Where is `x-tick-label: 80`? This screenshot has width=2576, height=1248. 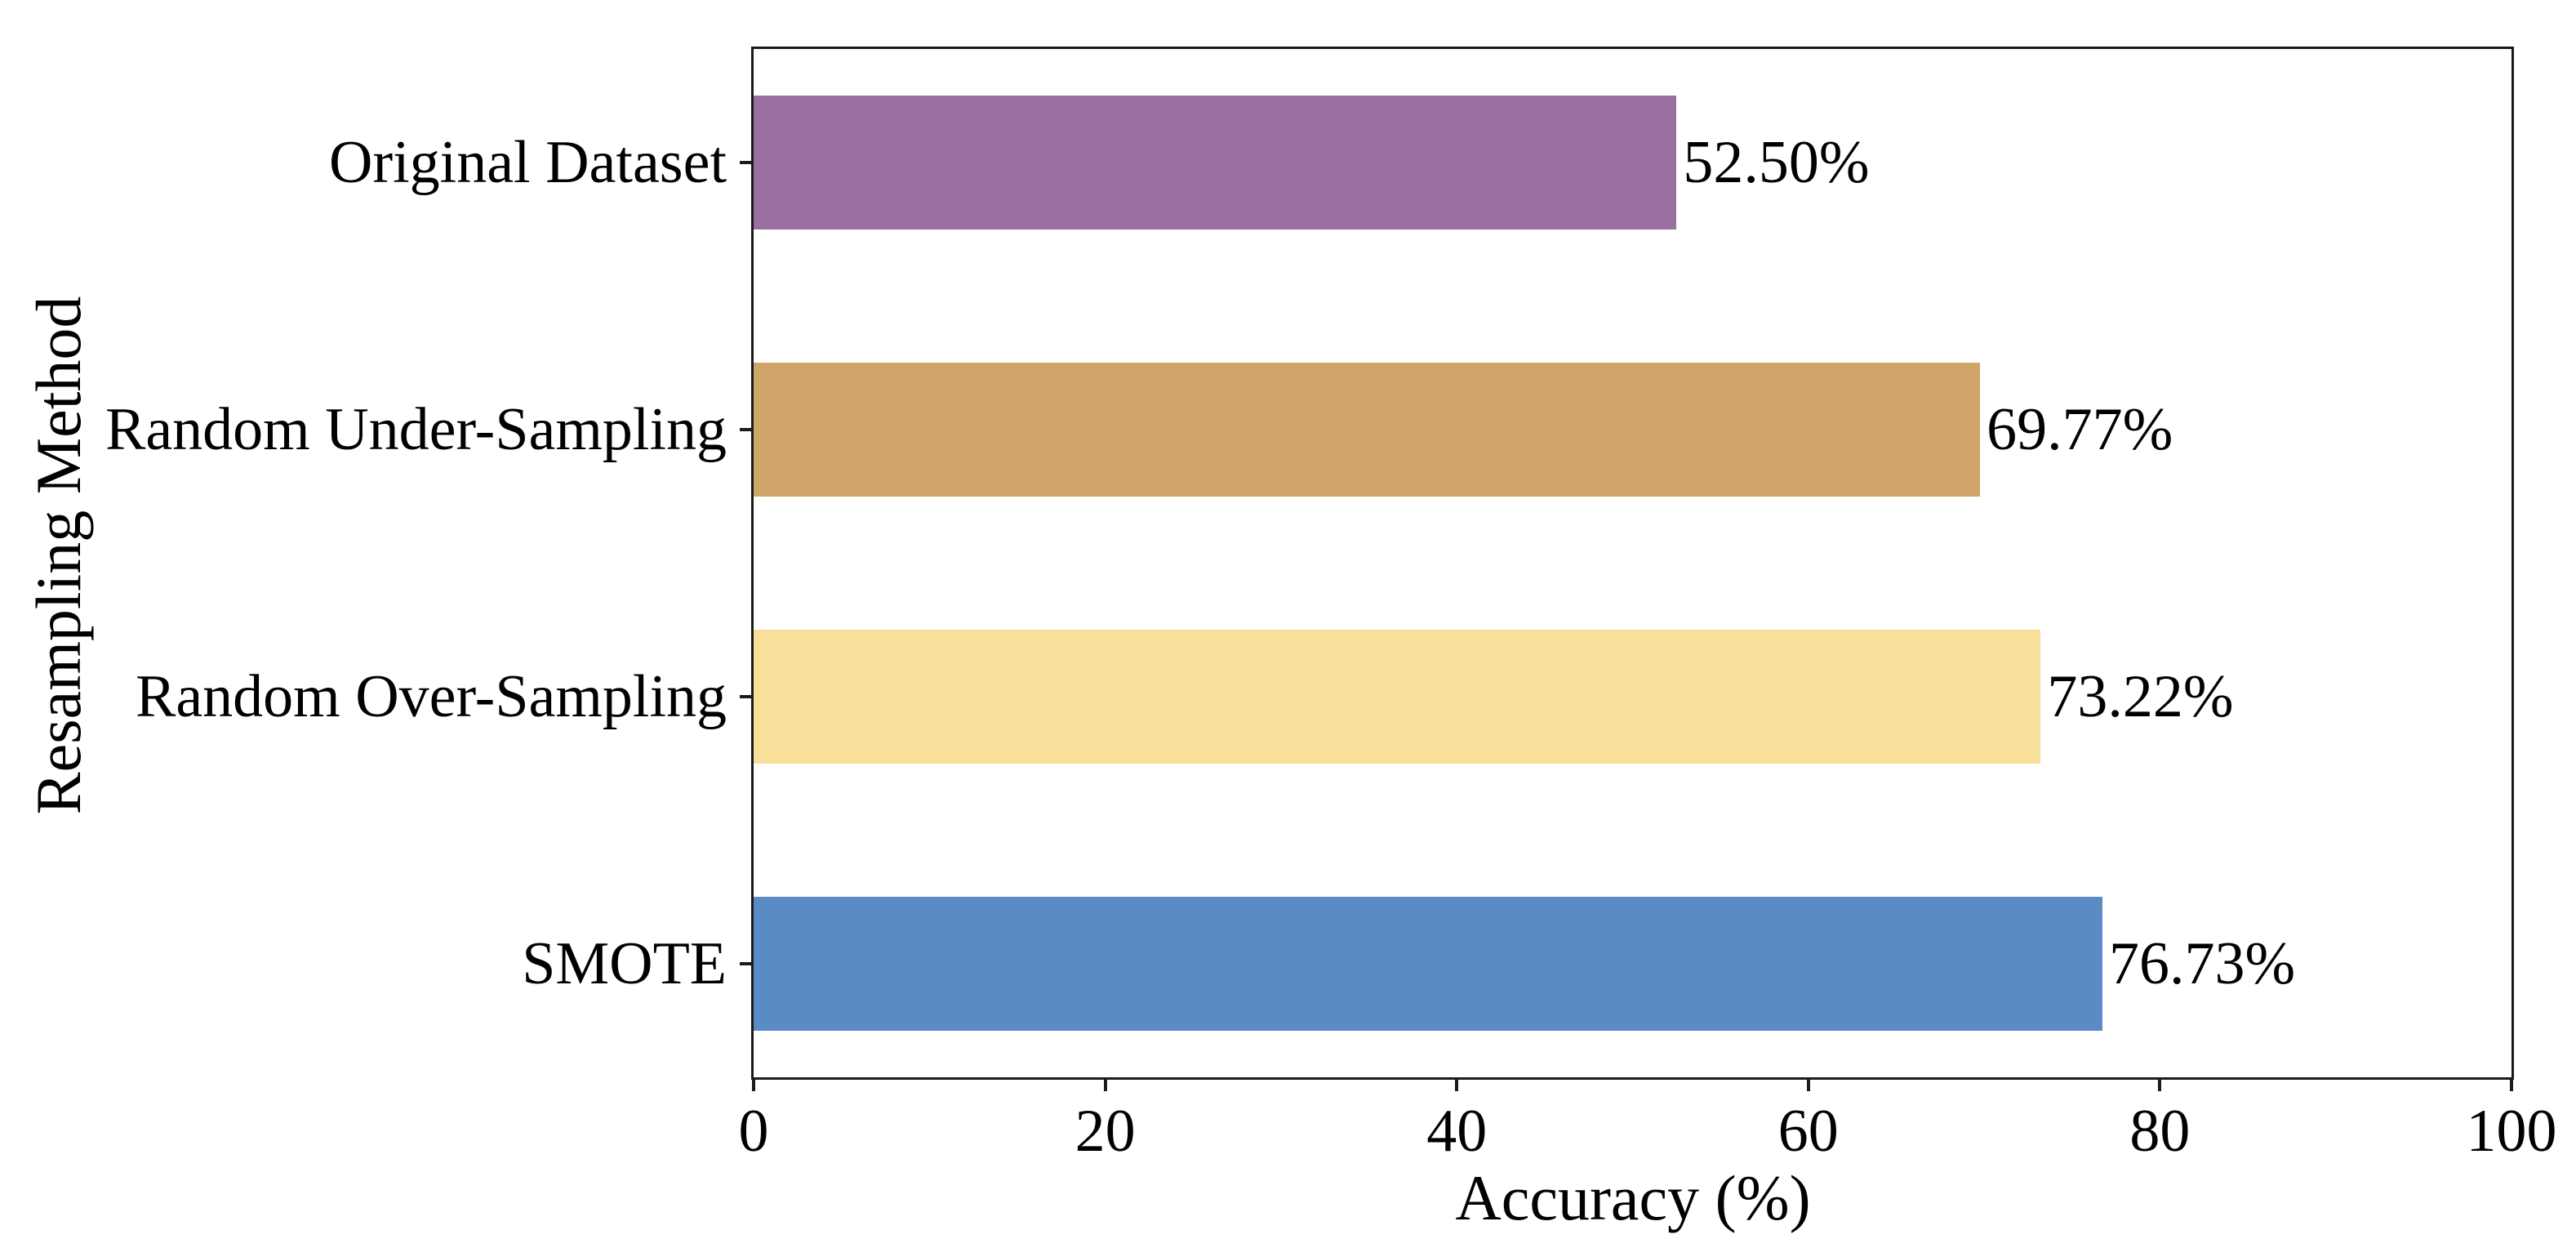
x-tick-label: 80 is located at coordinates (2160, 1132).